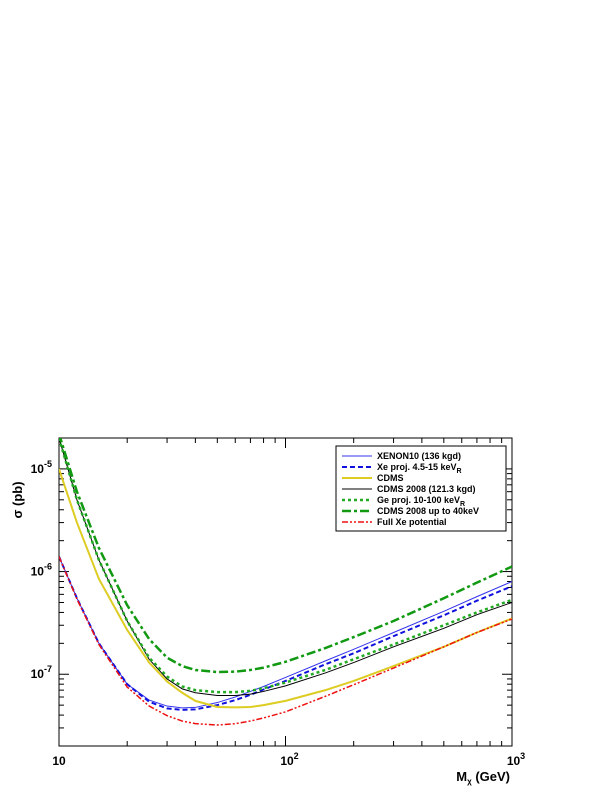 The height and width of the screenshot is (795, 615). I want to click on legend-label-6: CDMS 2008 up to 40keV, so click(428, 511).